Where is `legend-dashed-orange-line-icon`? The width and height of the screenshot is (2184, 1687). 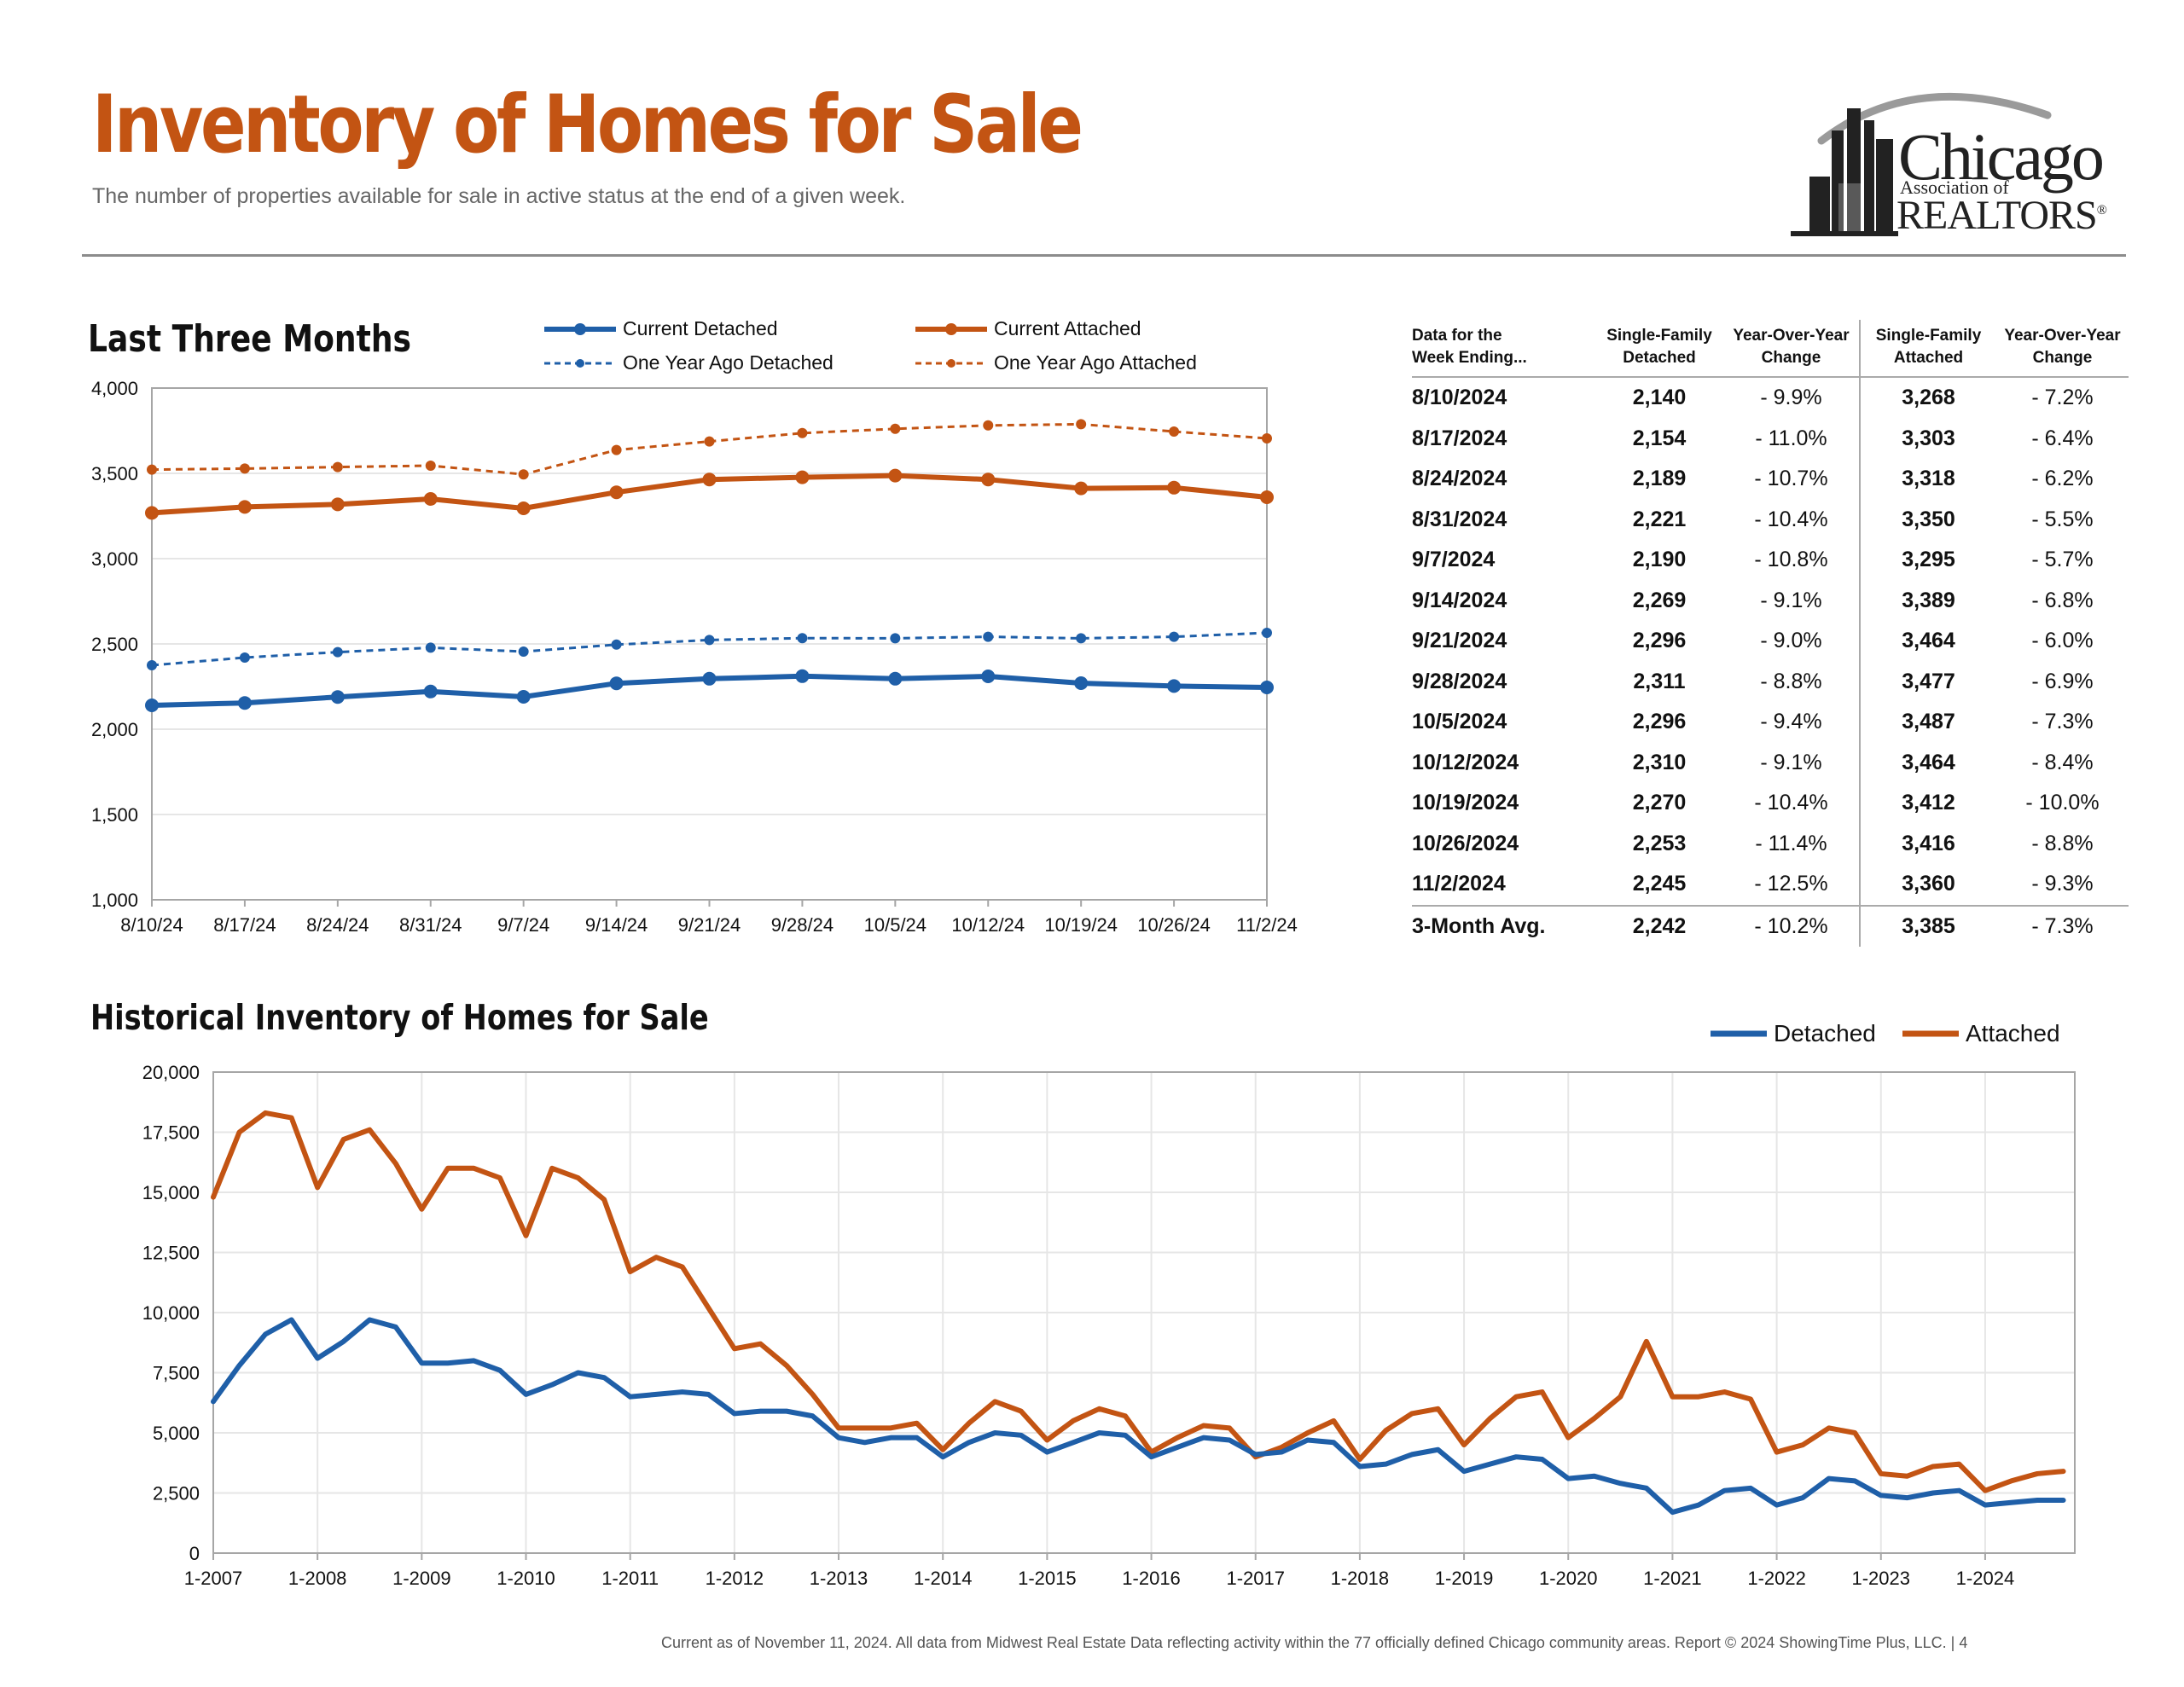
legend-dashed-orange-line-icon is located at coordinates (951, 363).